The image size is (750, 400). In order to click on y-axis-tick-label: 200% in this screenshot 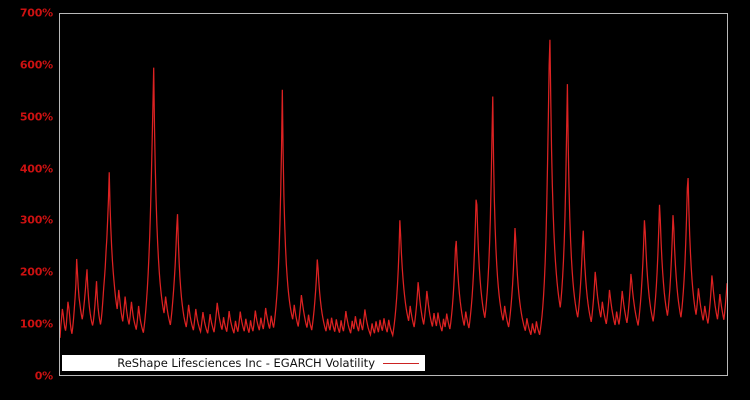, I will do `click(36, 272)`.